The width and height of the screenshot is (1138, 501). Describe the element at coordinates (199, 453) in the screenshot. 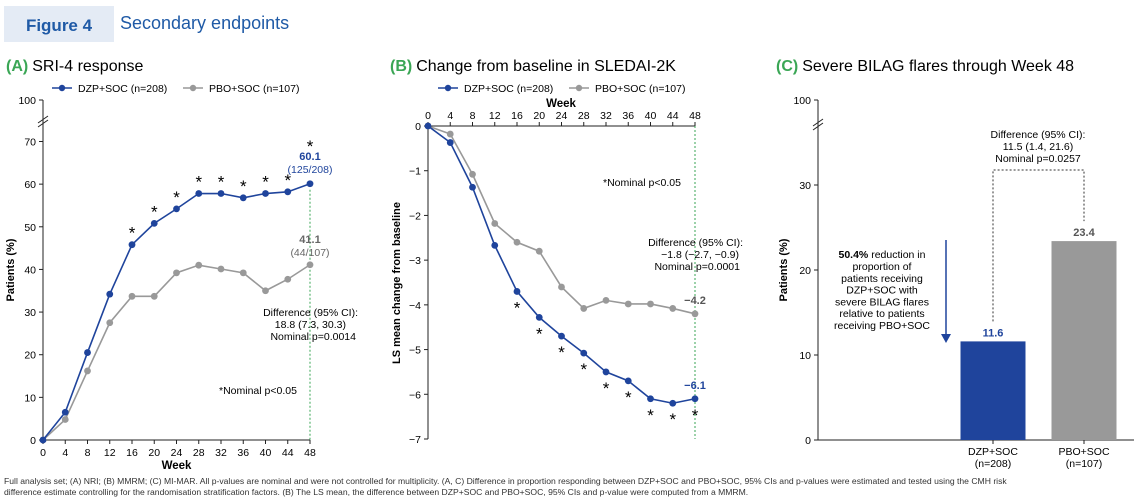

I see `a-xtick-label: 28` at that location.